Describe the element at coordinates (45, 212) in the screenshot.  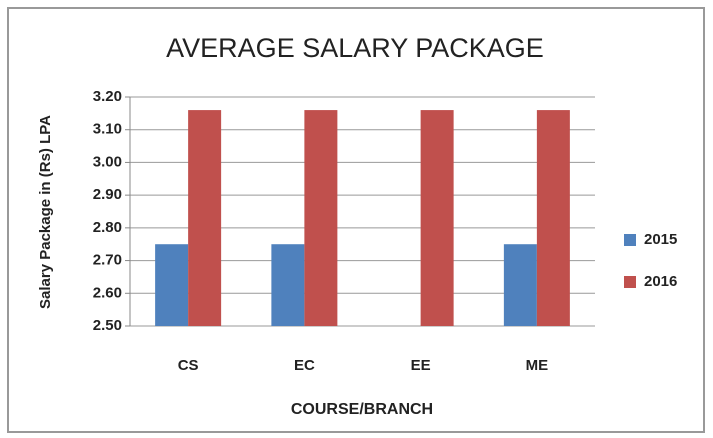
I see `y-axis-label: Salary Package in (Rs) LPA` at that location.